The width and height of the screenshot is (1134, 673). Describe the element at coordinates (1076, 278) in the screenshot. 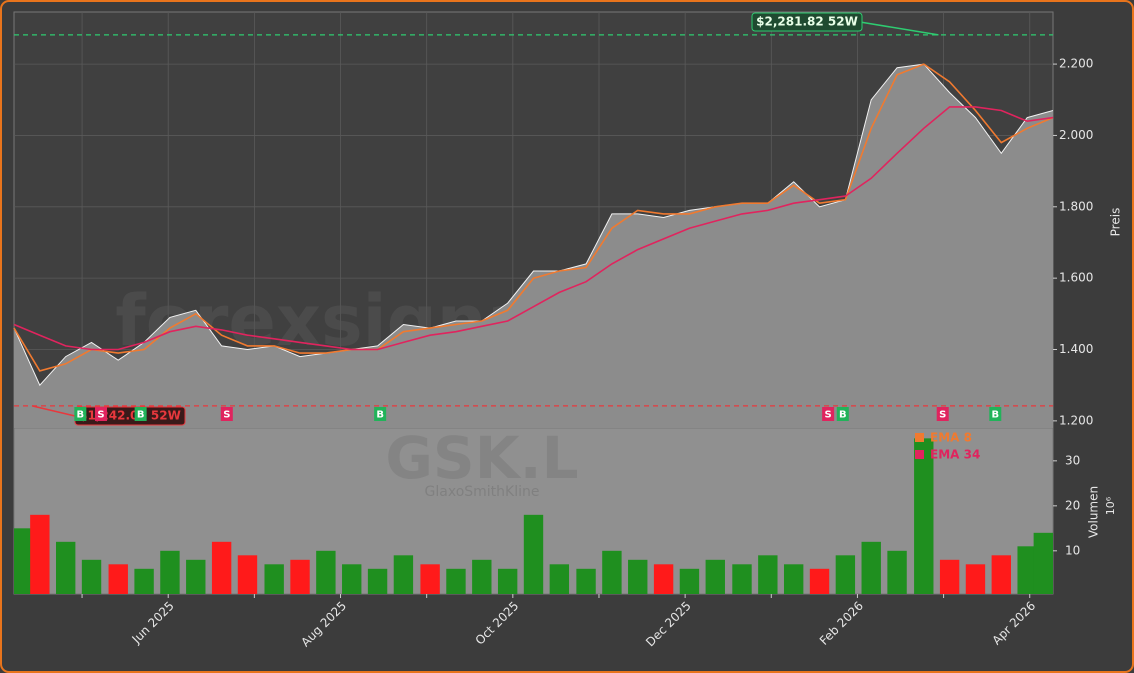

I see `y-tick-label: 1.600` at that location.